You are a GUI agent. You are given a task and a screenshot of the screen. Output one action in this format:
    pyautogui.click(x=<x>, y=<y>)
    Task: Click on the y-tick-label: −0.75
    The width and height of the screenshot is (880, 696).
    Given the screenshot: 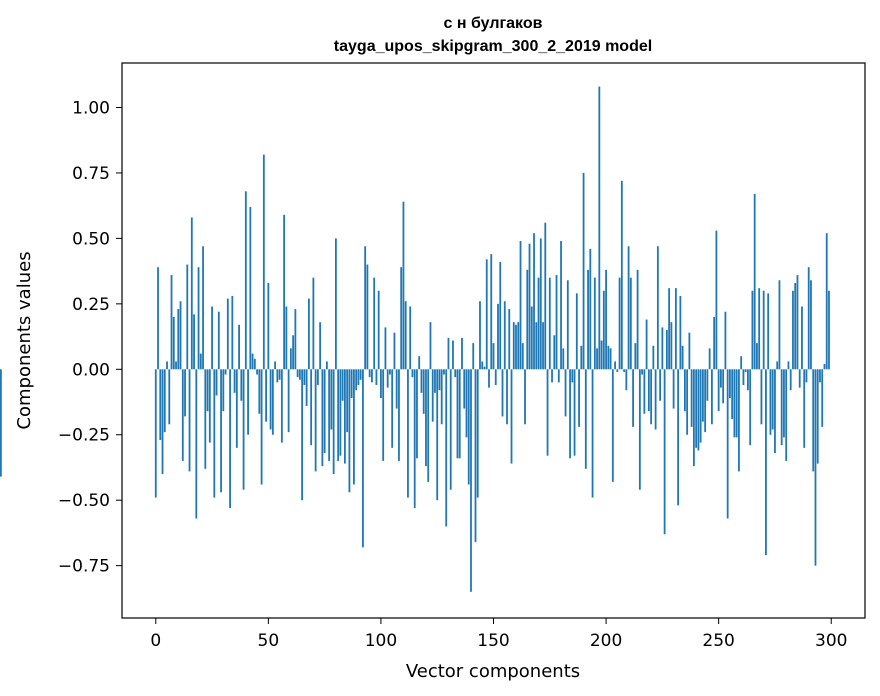 What is the action you would take?
    pyautogui.click(x=84, y=567)
    